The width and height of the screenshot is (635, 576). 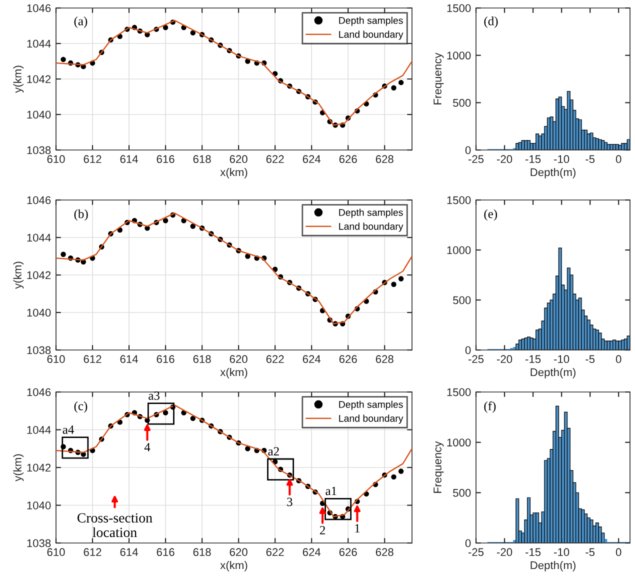 I want to click on annotation: 1, so click(x=357, y=528).